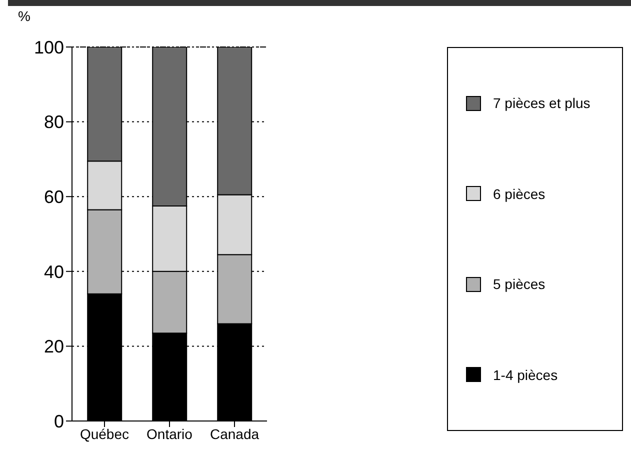  Describe the element at coordinates (24, 16) in the screenshot. I see `y-axis-title: %` at that location.